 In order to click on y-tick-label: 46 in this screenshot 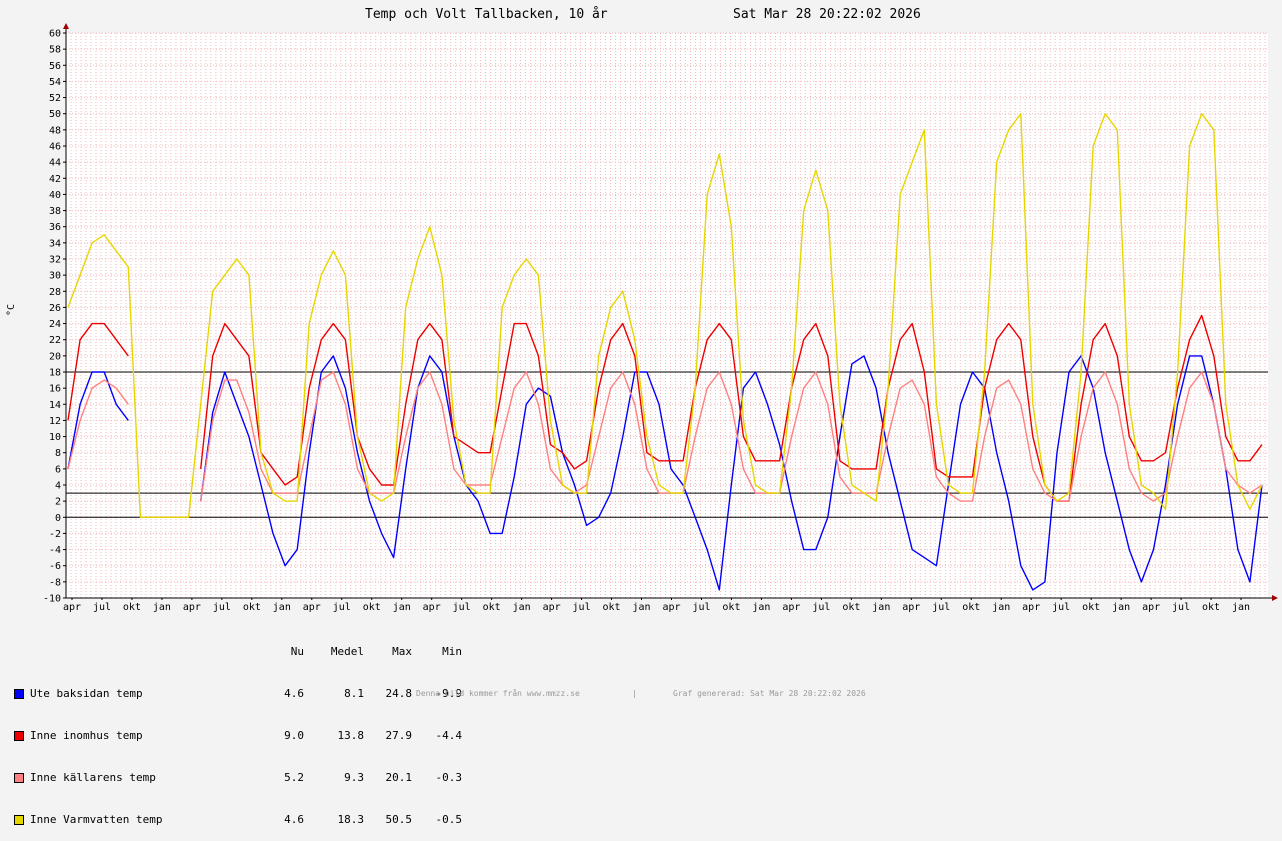, I will do `click(55, 147)`.